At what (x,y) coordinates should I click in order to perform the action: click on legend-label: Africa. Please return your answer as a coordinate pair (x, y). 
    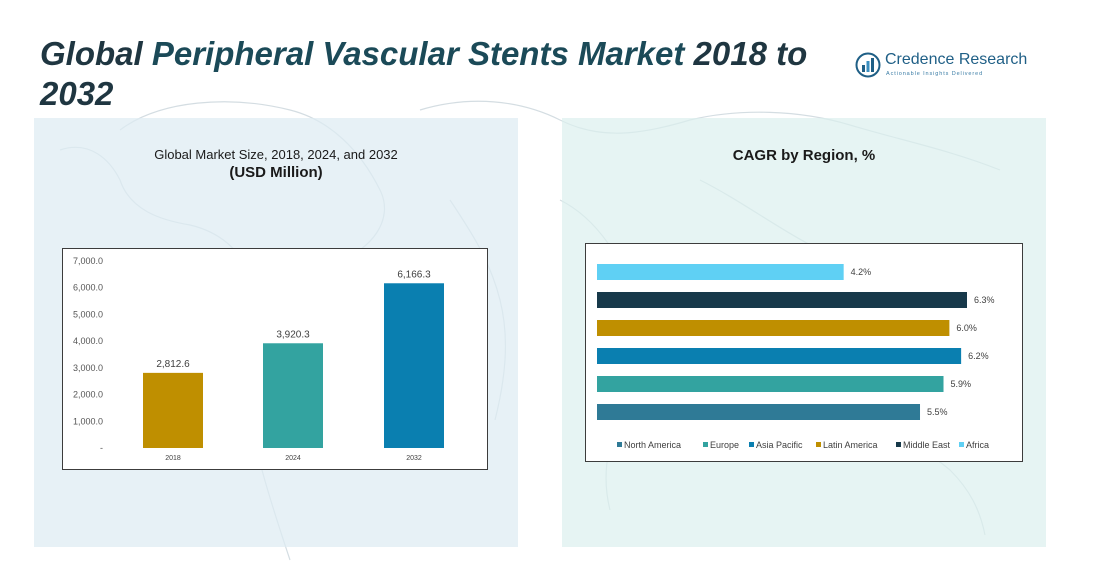
    Looking at the image, I should click on (977, 445).